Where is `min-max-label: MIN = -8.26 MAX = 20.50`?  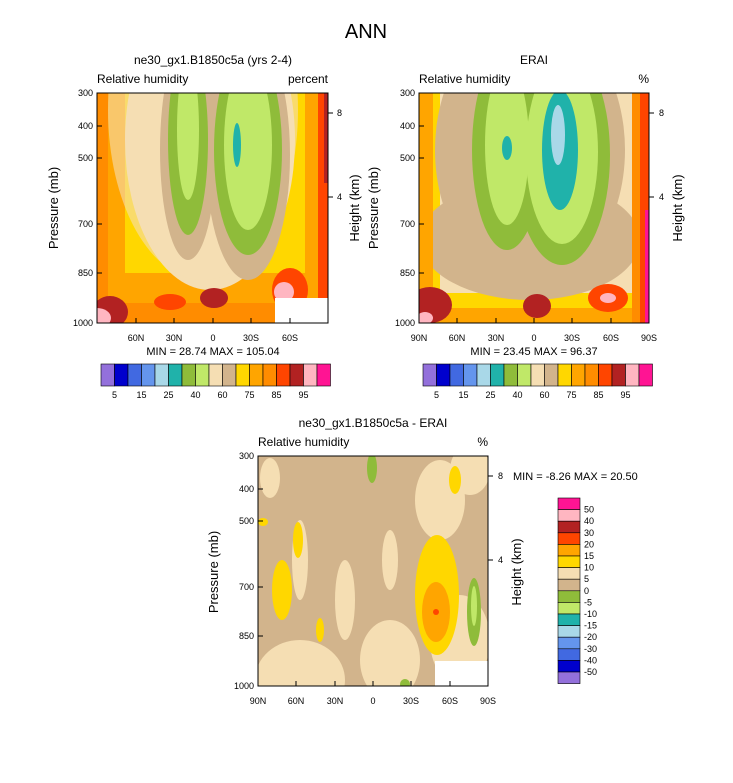 min-max-label: MIN = -8.26 MAX = 20.50 is located at coordinates (575, 477).